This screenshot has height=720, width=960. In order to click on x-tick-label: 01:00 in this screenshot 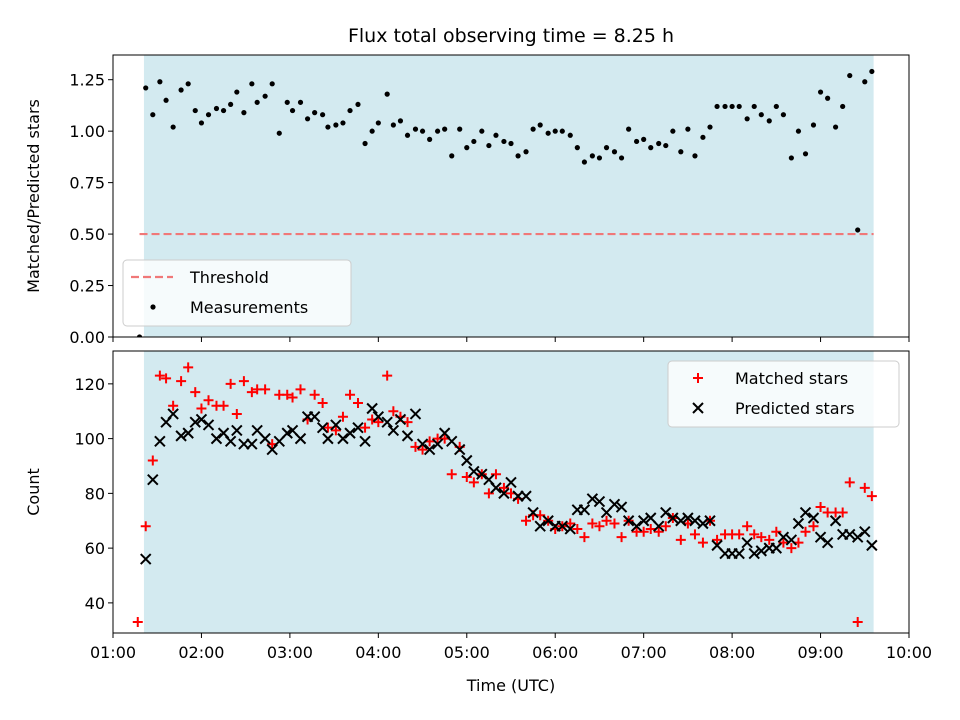, I will do `click(113, 652)`.